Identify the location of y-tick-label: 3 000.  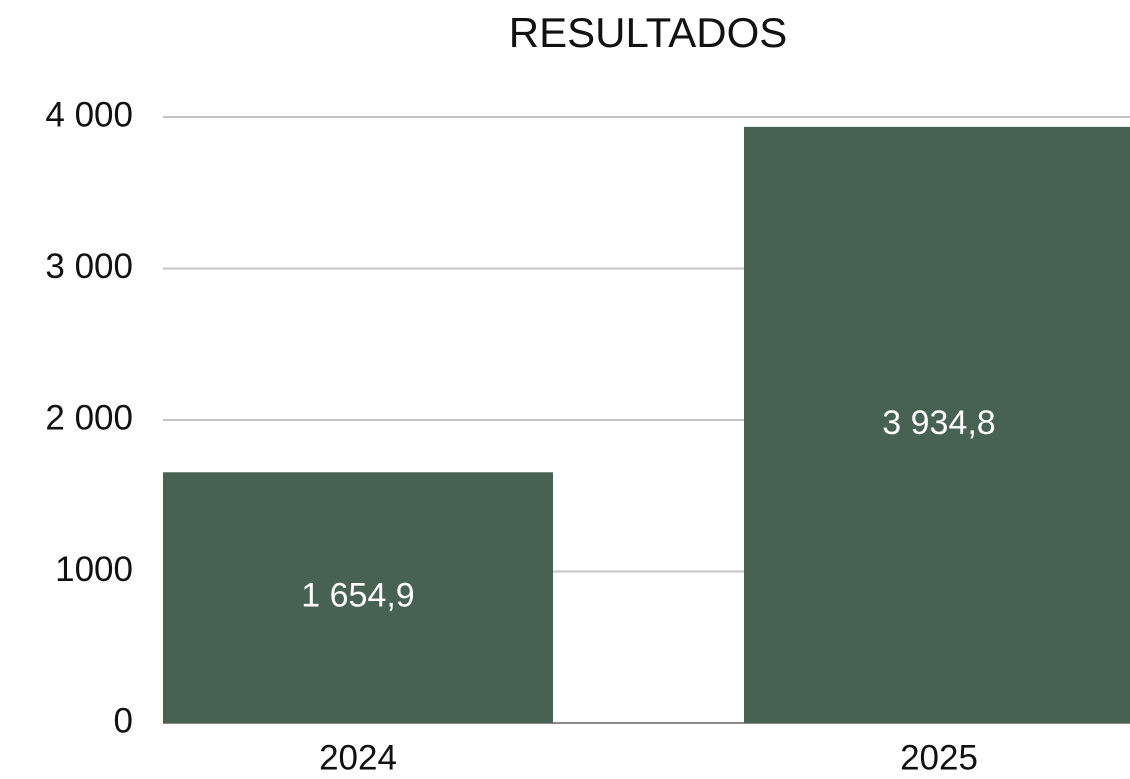
(89, 266).